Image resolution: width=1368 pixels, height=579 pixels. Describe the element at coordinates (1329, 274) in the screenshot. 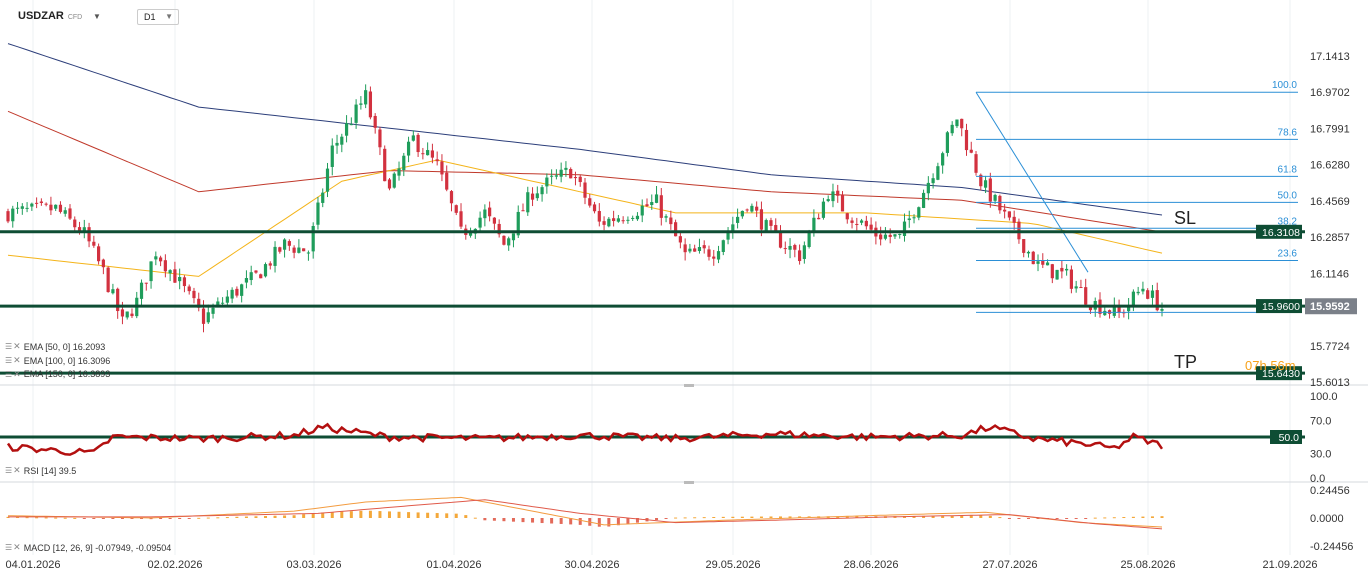

I see `price-axis-label: 16.1146` at that location.